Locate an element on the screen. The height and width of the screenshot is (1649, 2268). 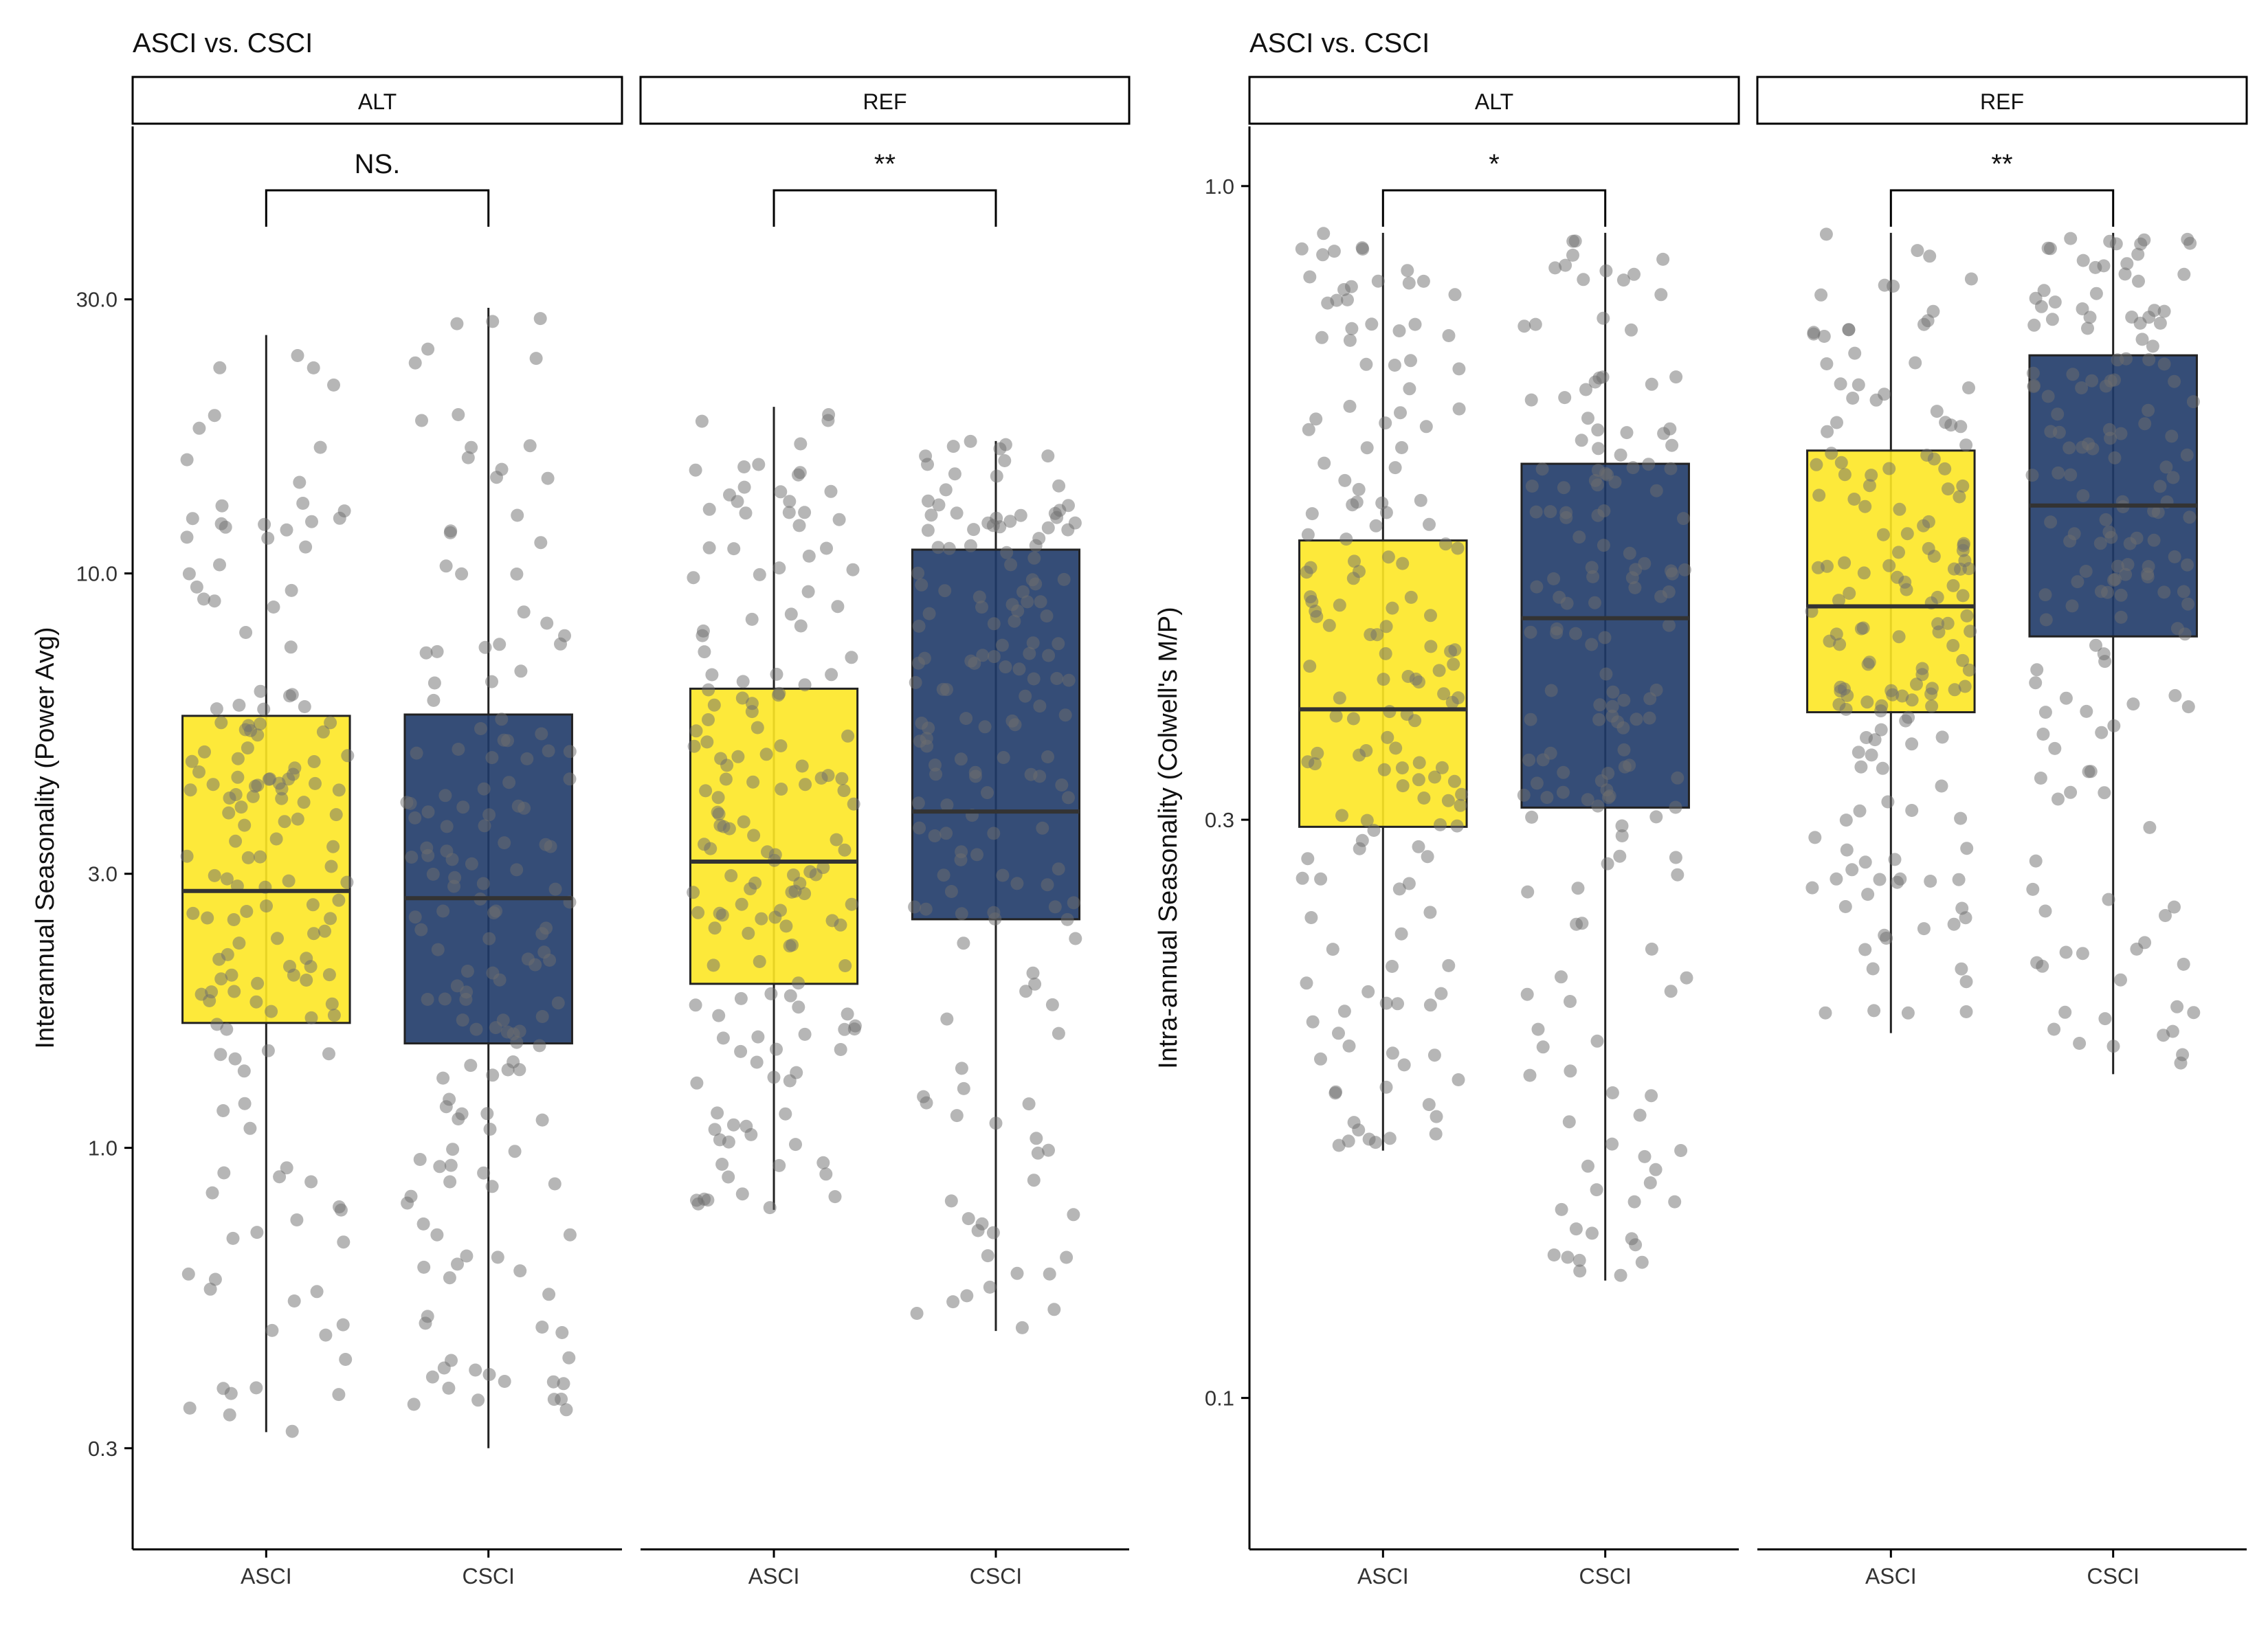
facet-strip-label: ALT is located at coordinates (1494, 101).